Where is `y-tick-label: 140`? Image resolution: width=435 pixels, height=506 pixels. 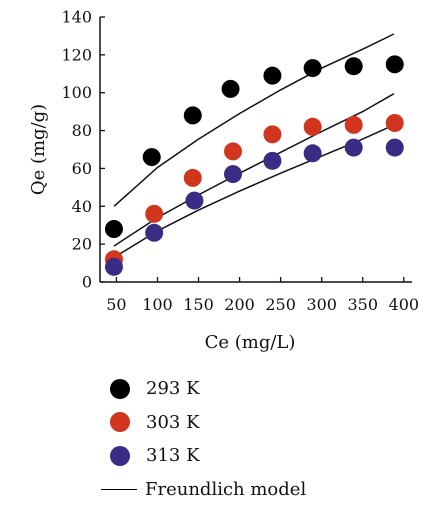 y-tick-label: 140 is located at coordinates (76, 17).